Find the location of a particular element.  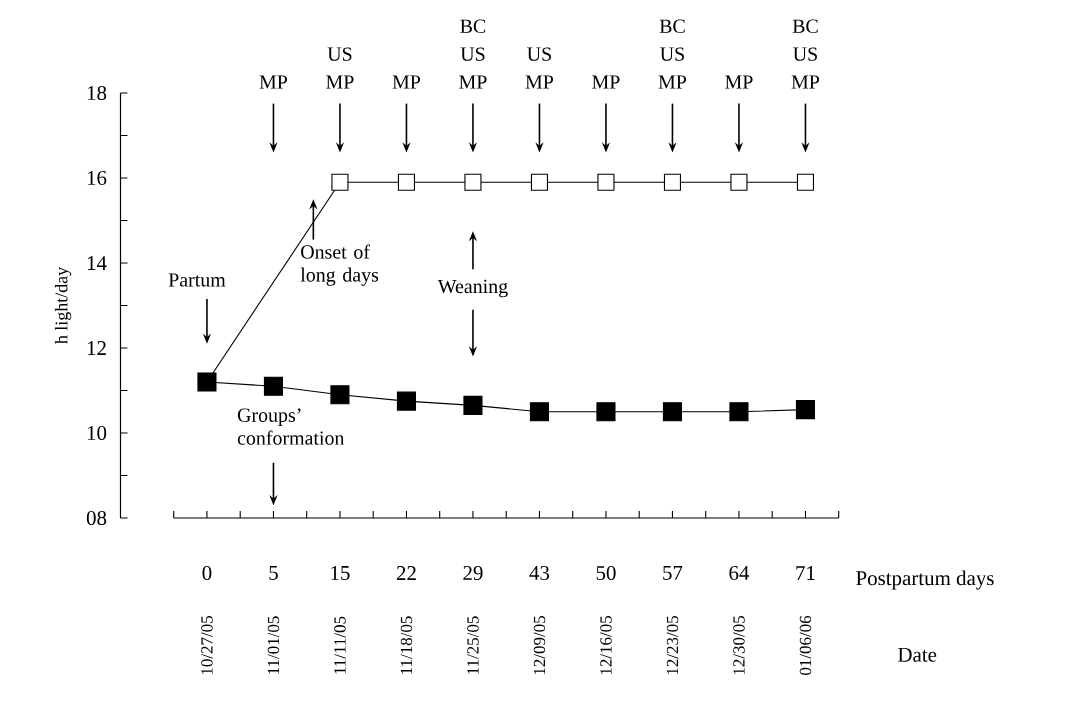

y-tick-label: 12 is located at coordinates (96, 348).